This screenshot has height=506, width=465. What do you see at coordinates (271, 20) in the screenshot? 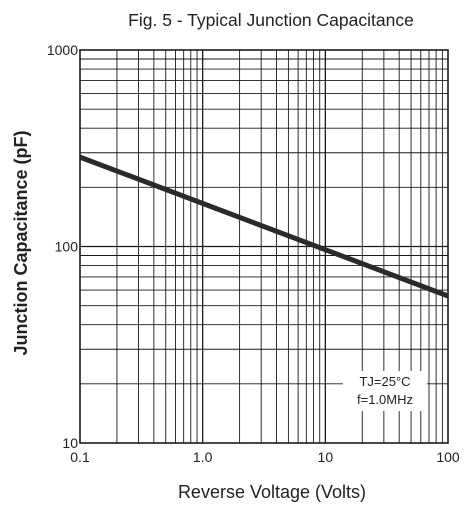
I see `chart-title: Fig. 5 - Typical Junction Capacitance` at bounding box center [271, 20].